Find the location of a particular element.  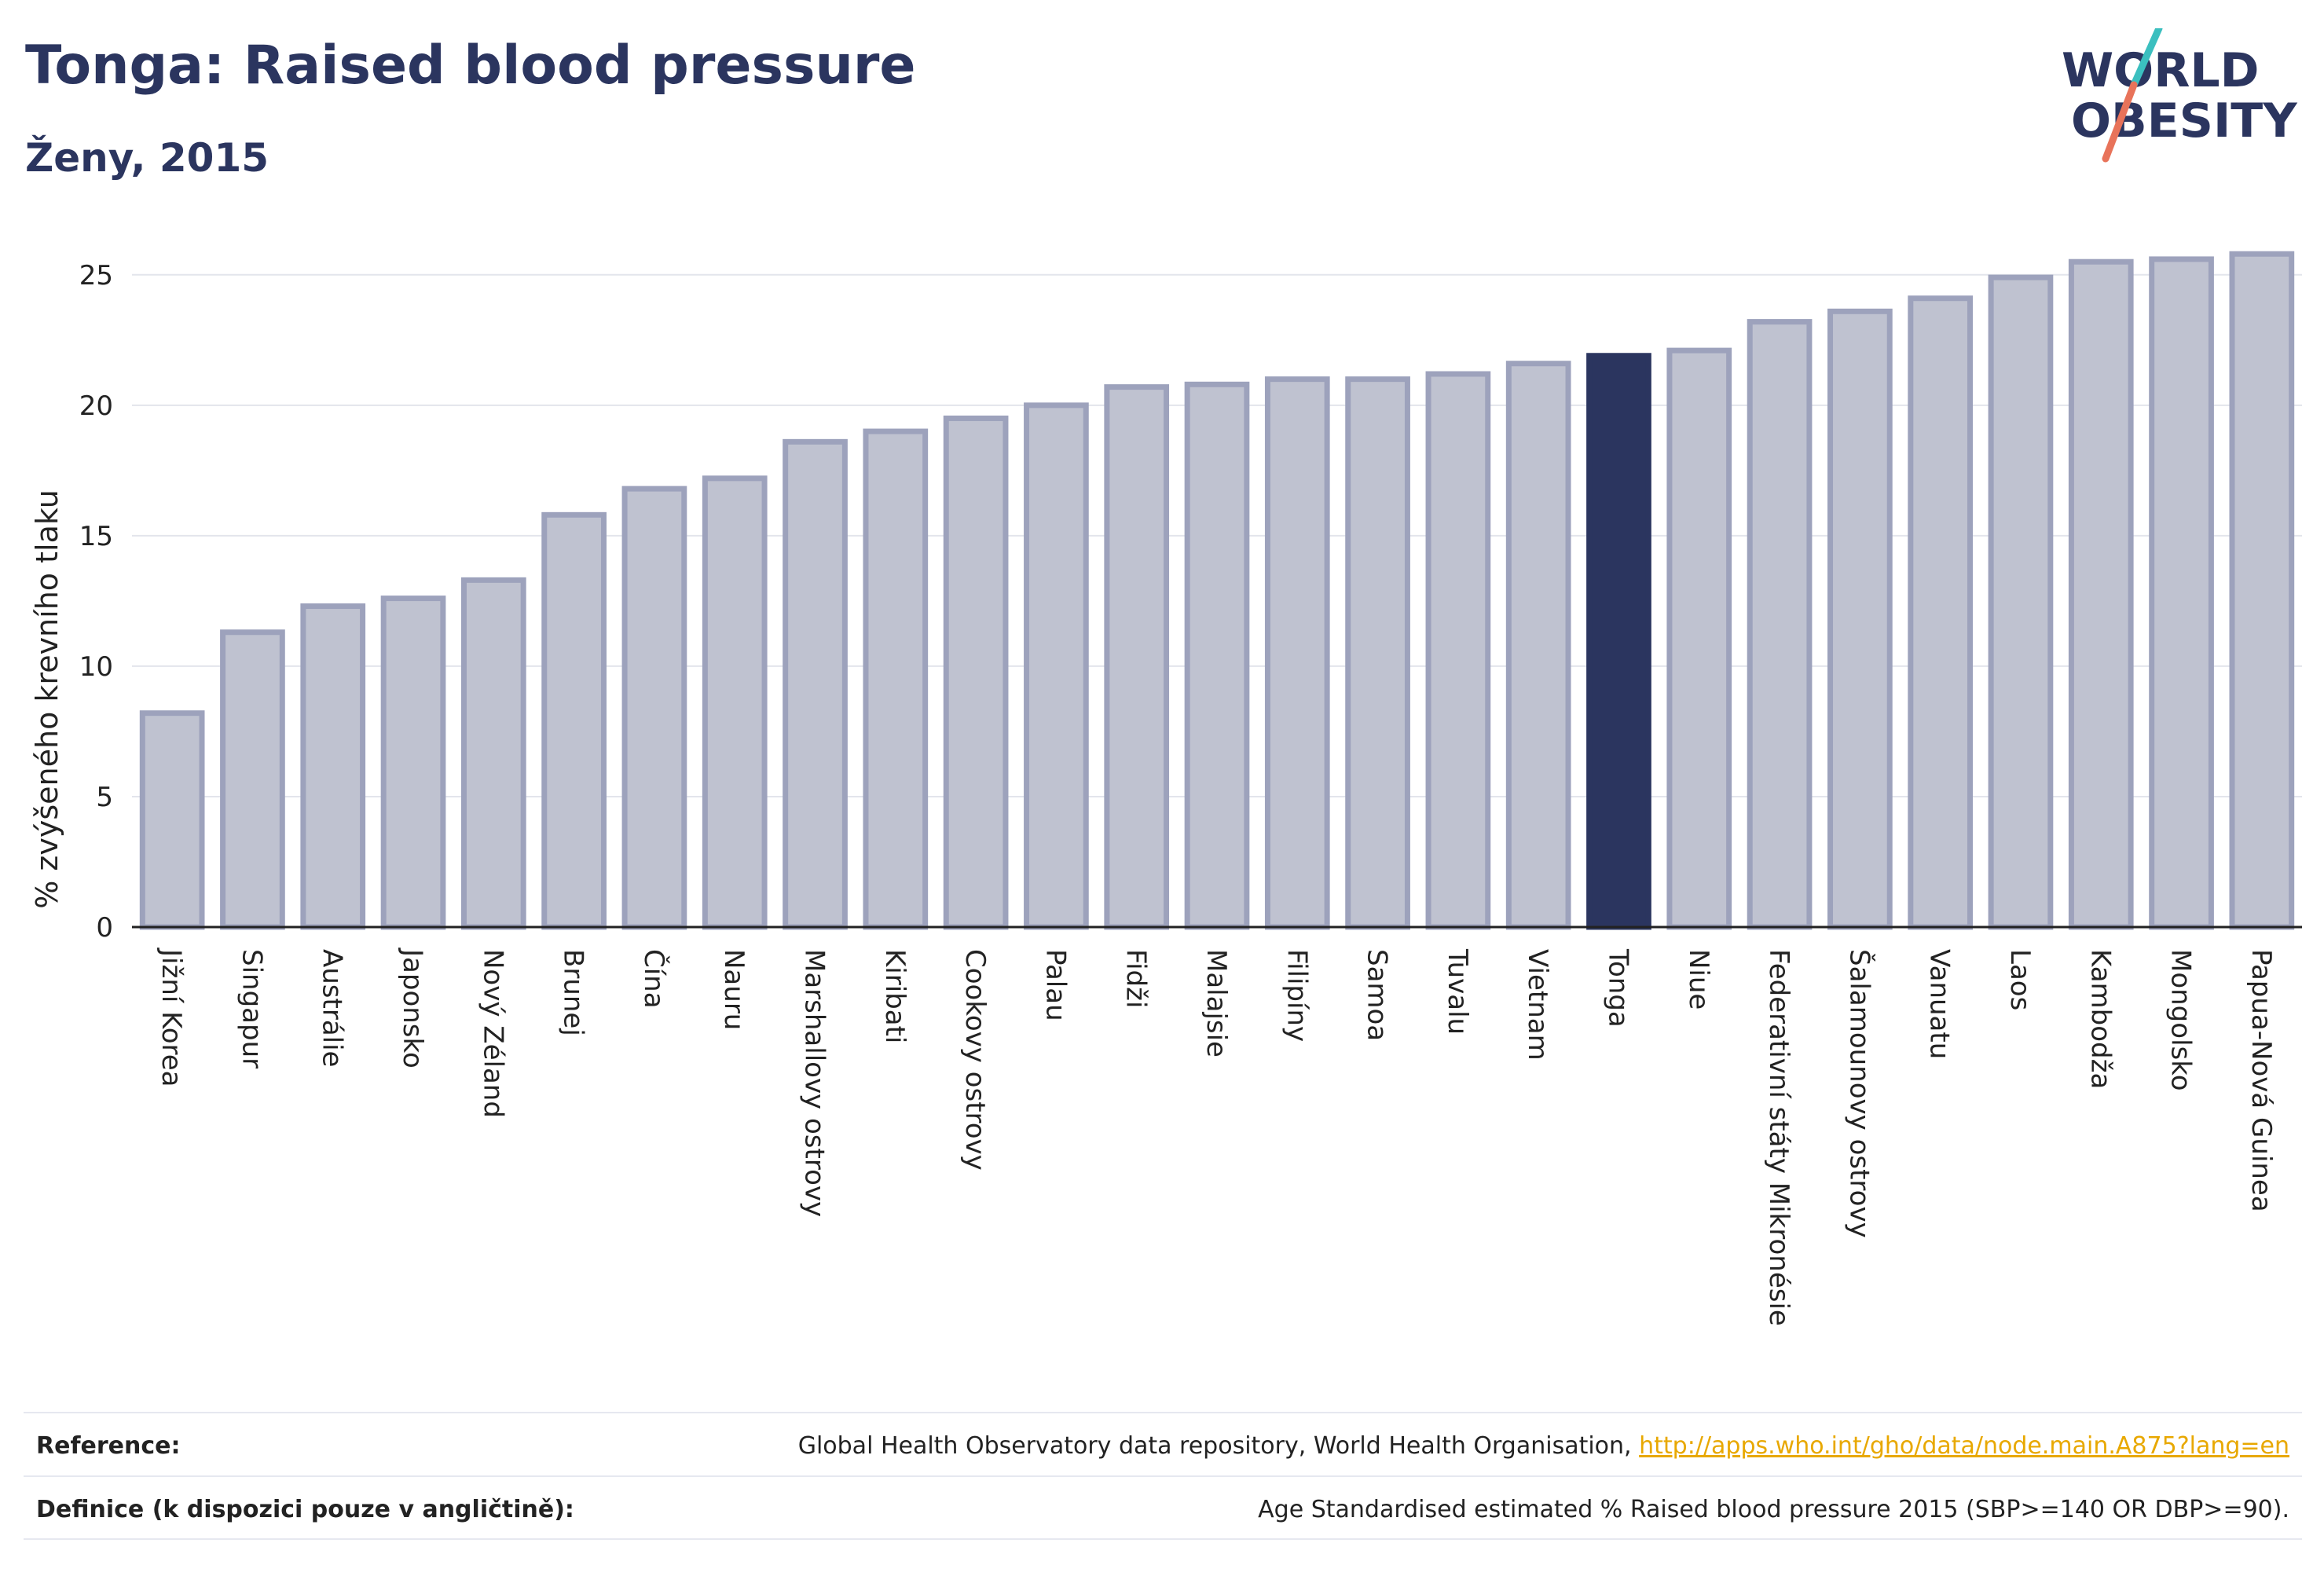

bar-highlight is located at coordinates (1618, 641).